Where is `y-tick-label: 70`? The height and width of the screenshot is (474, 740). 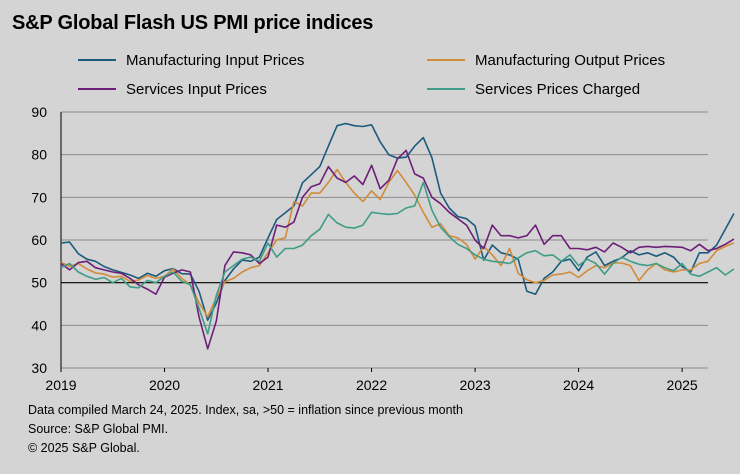 y-tick-label: 70 is located at coordinates (39, 197).